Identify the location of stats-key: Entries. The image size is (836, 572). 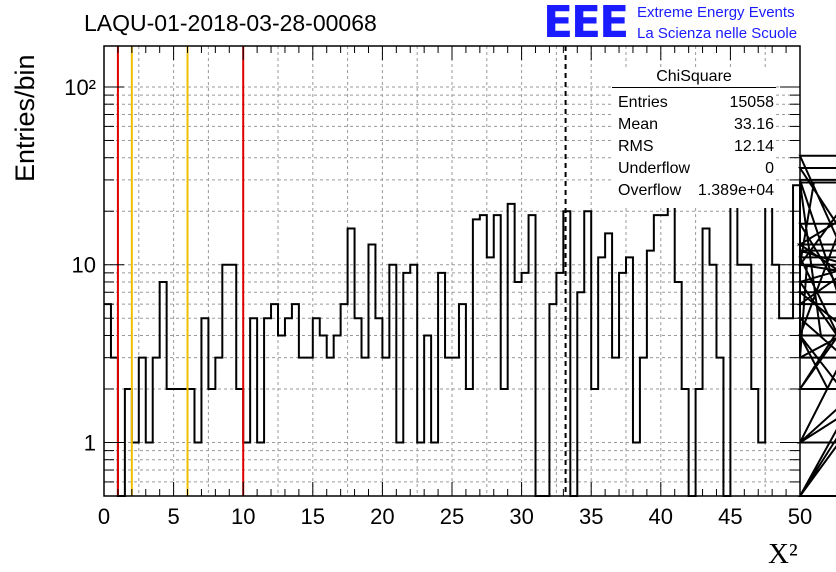
(643, 102).